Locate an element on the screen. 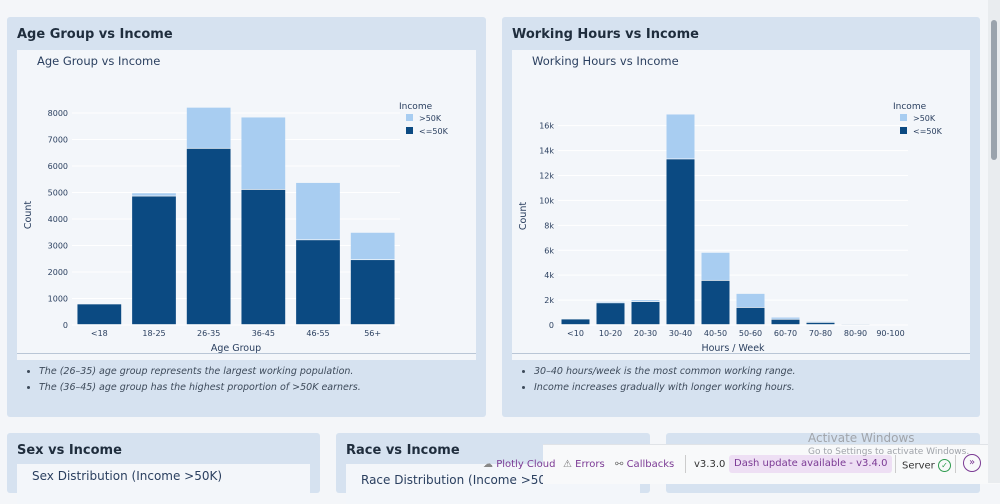  x-tick-label: 50-60 is located at coordinates (750, 333).